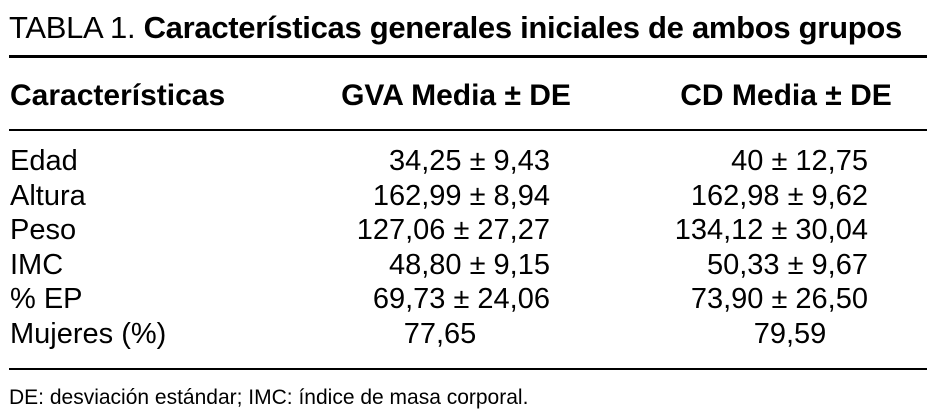 The width and height of the screenshot is (936, 415). Describe the element at coordinates (779, 299) in the screenshot. I see `cd-value: 73,90 ± 26,50` at that location.